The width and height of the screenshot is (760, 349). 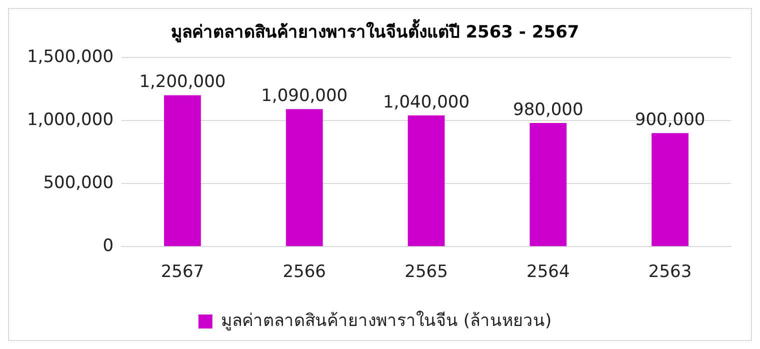 I want to click on y-tick-label: 0, so click(x=108, y=246).